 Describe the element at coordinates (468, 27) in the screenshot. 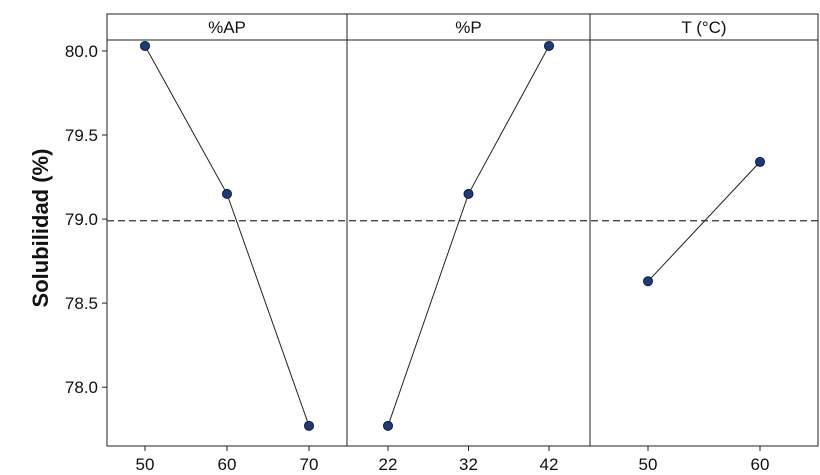

I see `panel-title: %P` at that location.